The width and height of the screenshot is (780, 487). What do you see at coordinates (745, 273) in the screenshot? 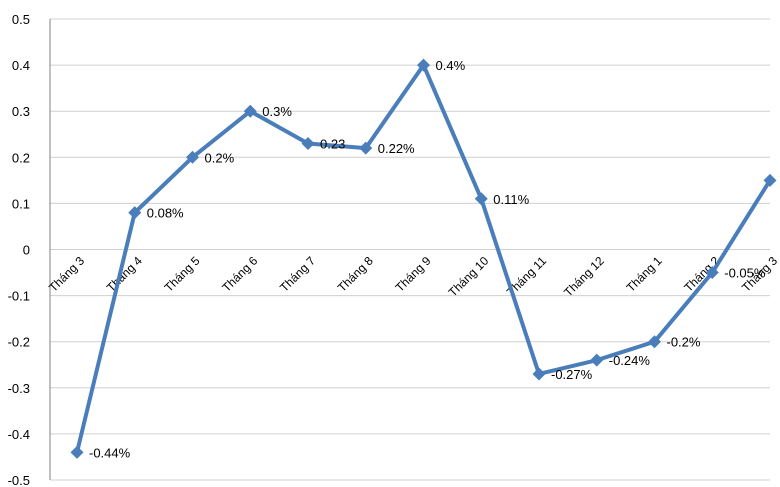
I see `data-label: -0.05%` at bounding box center [745, 273].